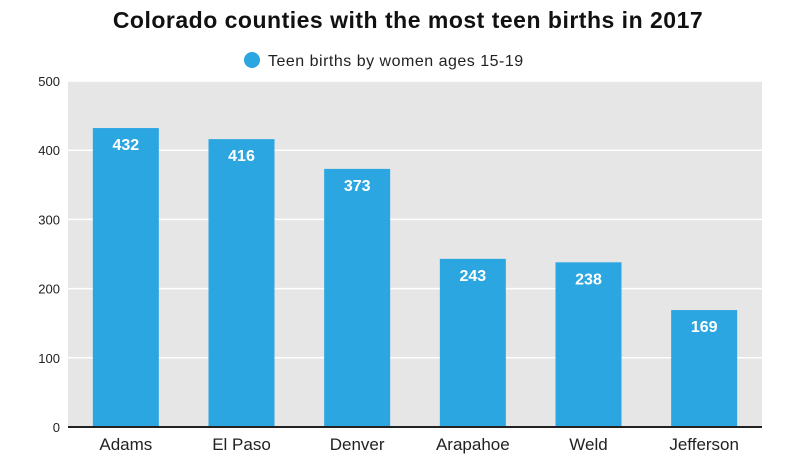  What do you see at coordinates (588, 279) in the screenshot?
I see `data-label: 238` at bounding box center [588, 279].